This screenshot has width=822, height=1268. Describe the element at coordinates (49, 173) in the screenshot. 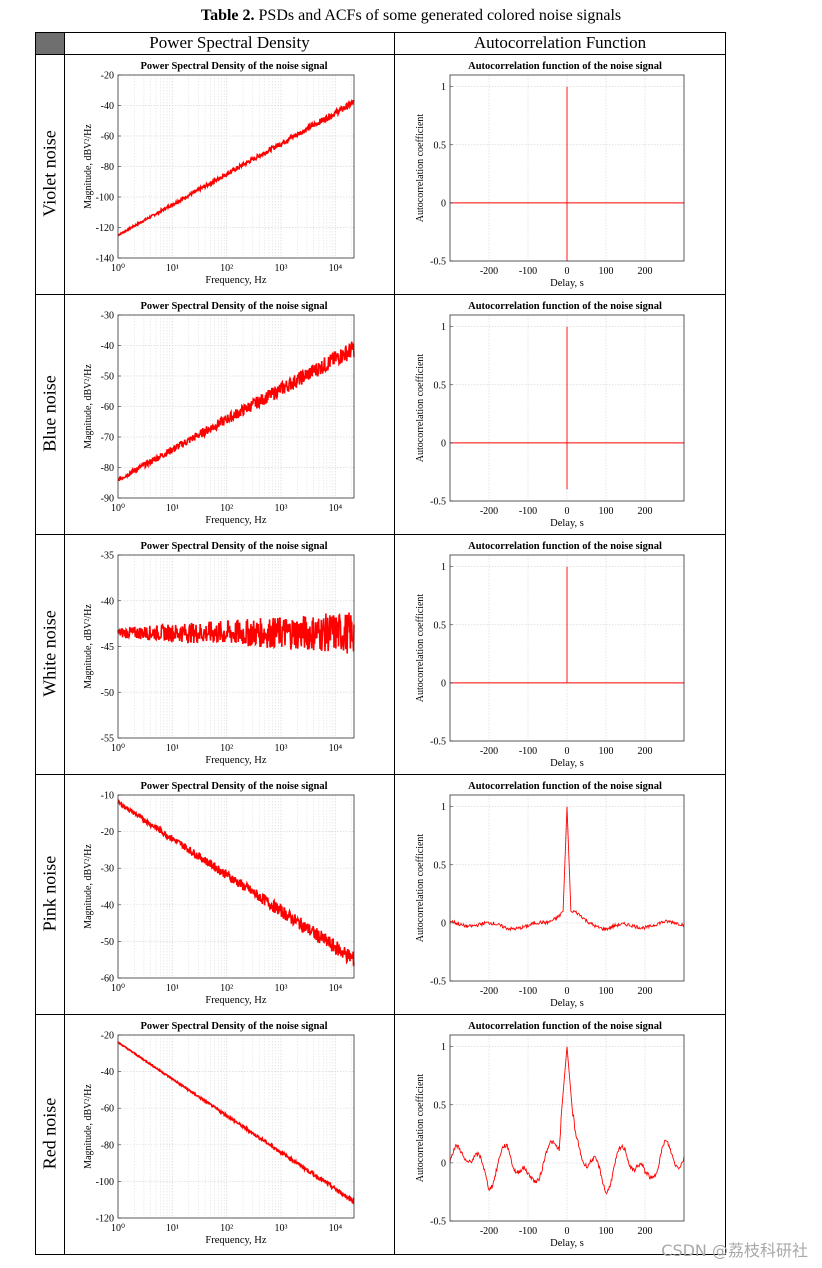

I see `row-label-violet: Violet noise` at that location.